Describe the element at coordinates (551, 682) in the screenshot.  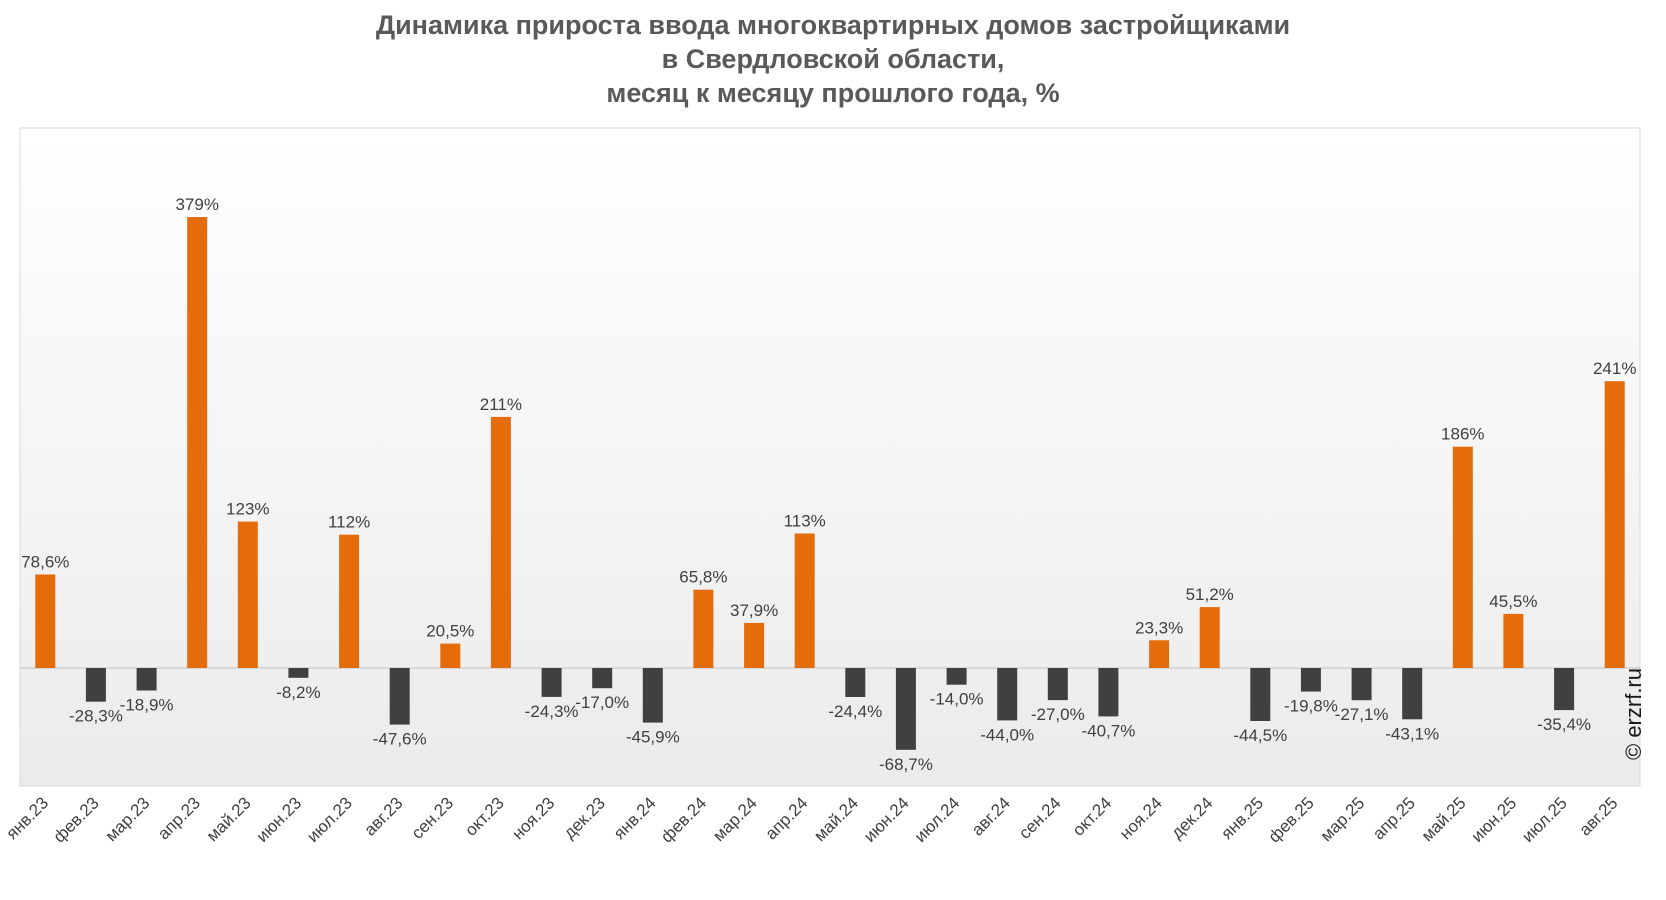
I see `bar-ноя.23` at that location.